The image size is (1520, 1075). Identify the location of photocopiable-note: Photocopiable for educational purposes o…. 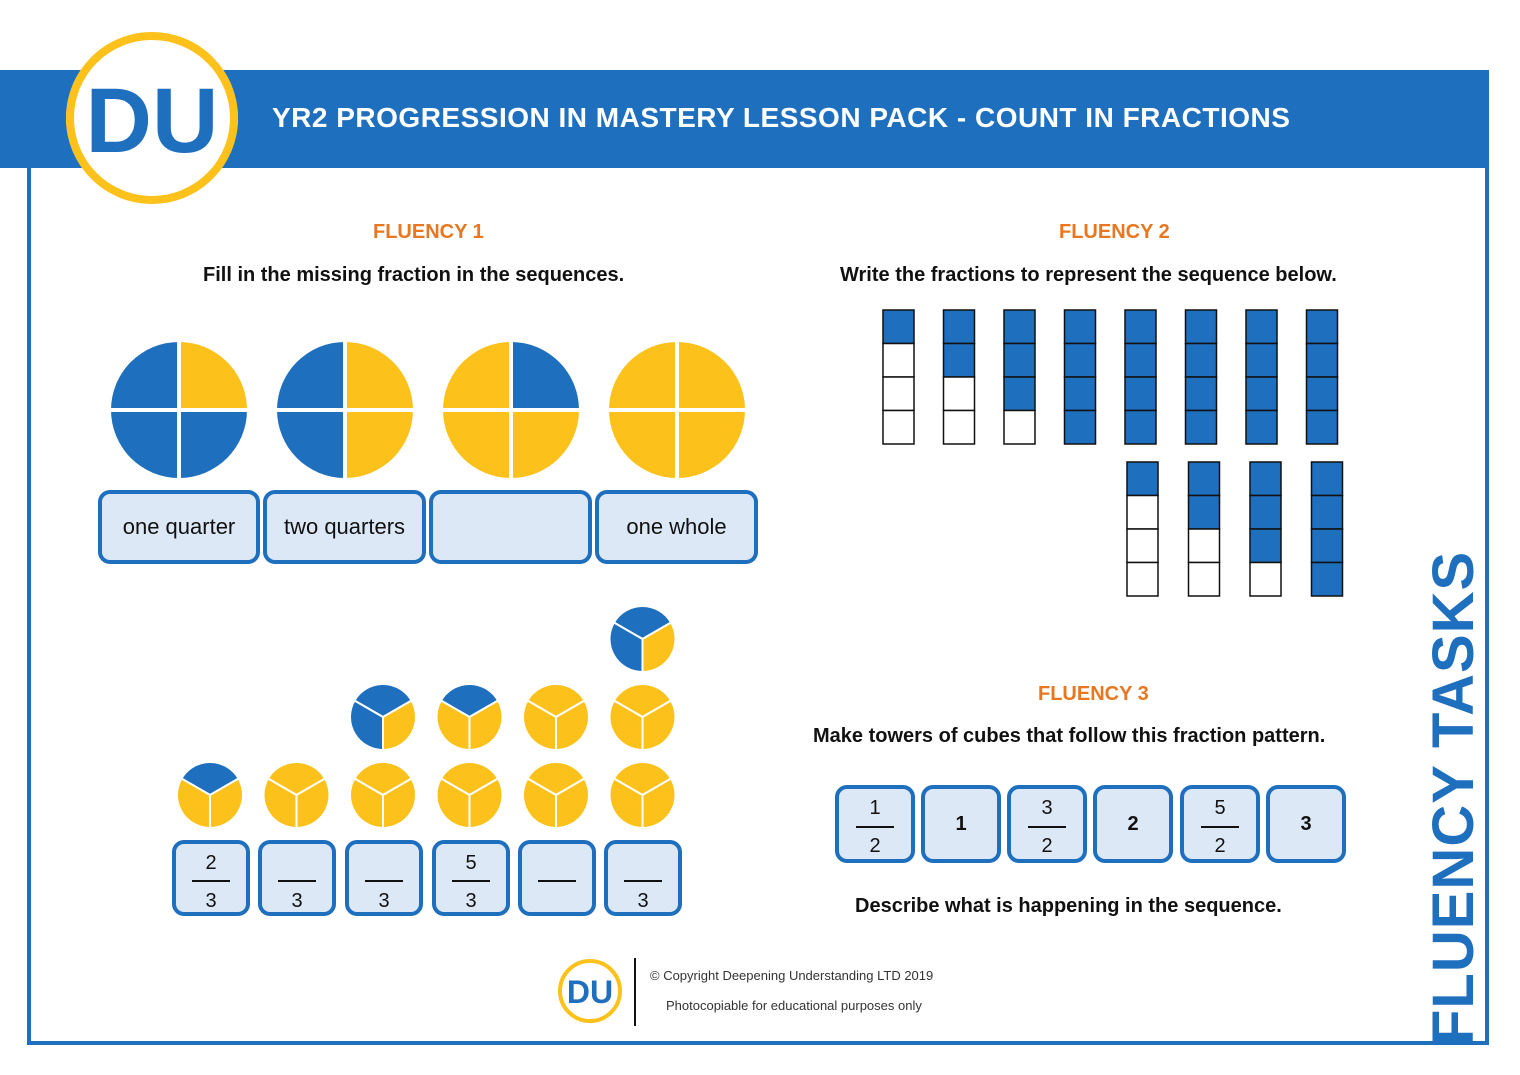
(794, 1005).